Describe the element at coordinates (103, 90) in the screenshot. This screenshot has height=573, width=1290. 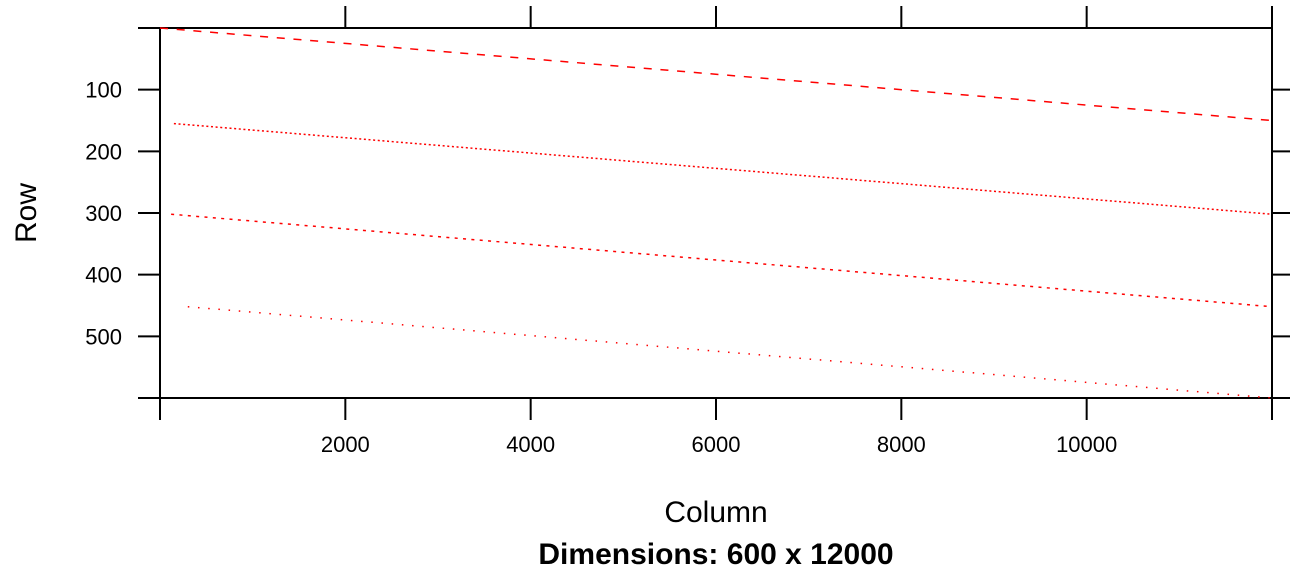
I see `y-tick-label: 100` at that location.